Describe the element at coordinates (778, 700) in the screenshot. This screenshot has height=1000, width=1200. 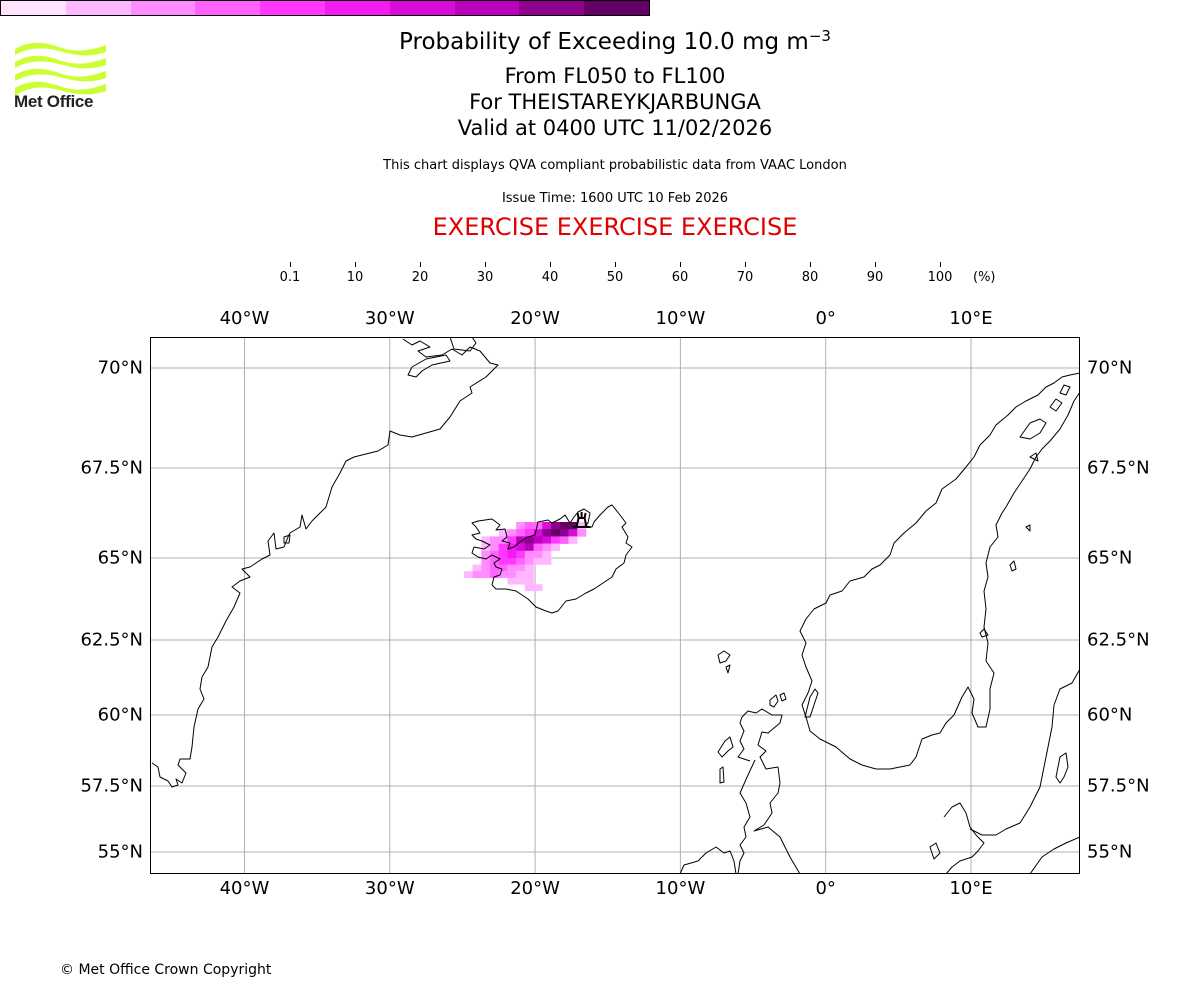
I see `coastline-orkney` at that location.